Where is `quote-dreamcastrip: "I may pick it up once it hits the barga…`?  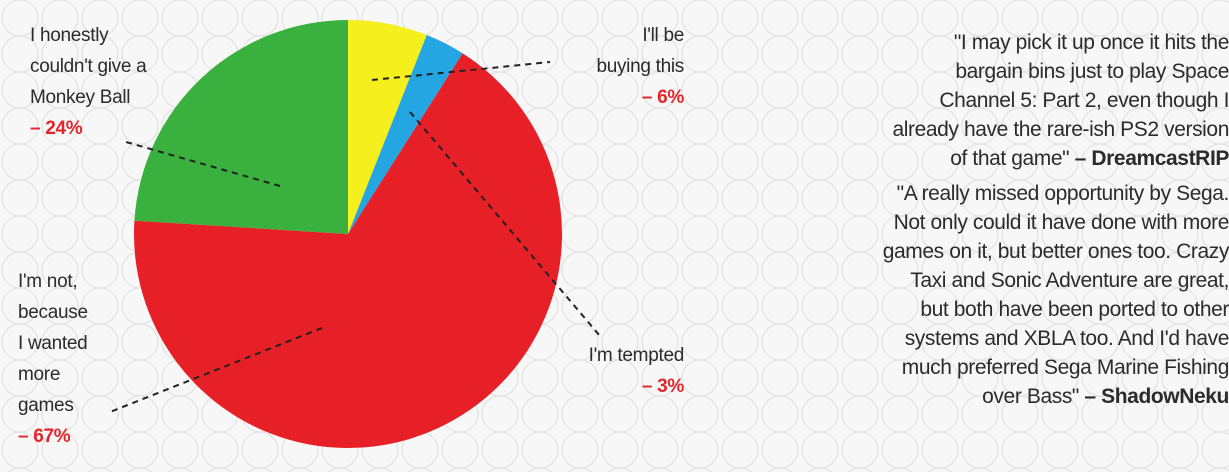
quote-dreamcastrip: "I may pick it up once it hits the barga… is located at coordinates (999, 100).